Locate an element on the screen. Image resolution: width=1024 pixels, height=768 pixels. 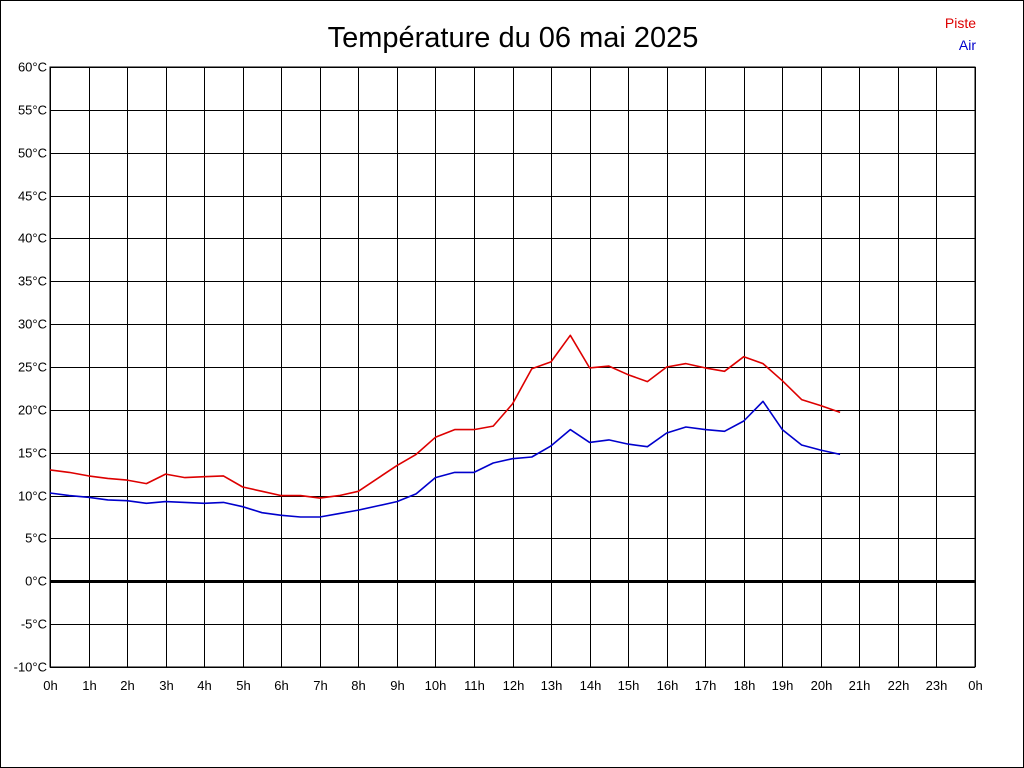
y-tick-label: 30°C is located at coordinates (32, 324).